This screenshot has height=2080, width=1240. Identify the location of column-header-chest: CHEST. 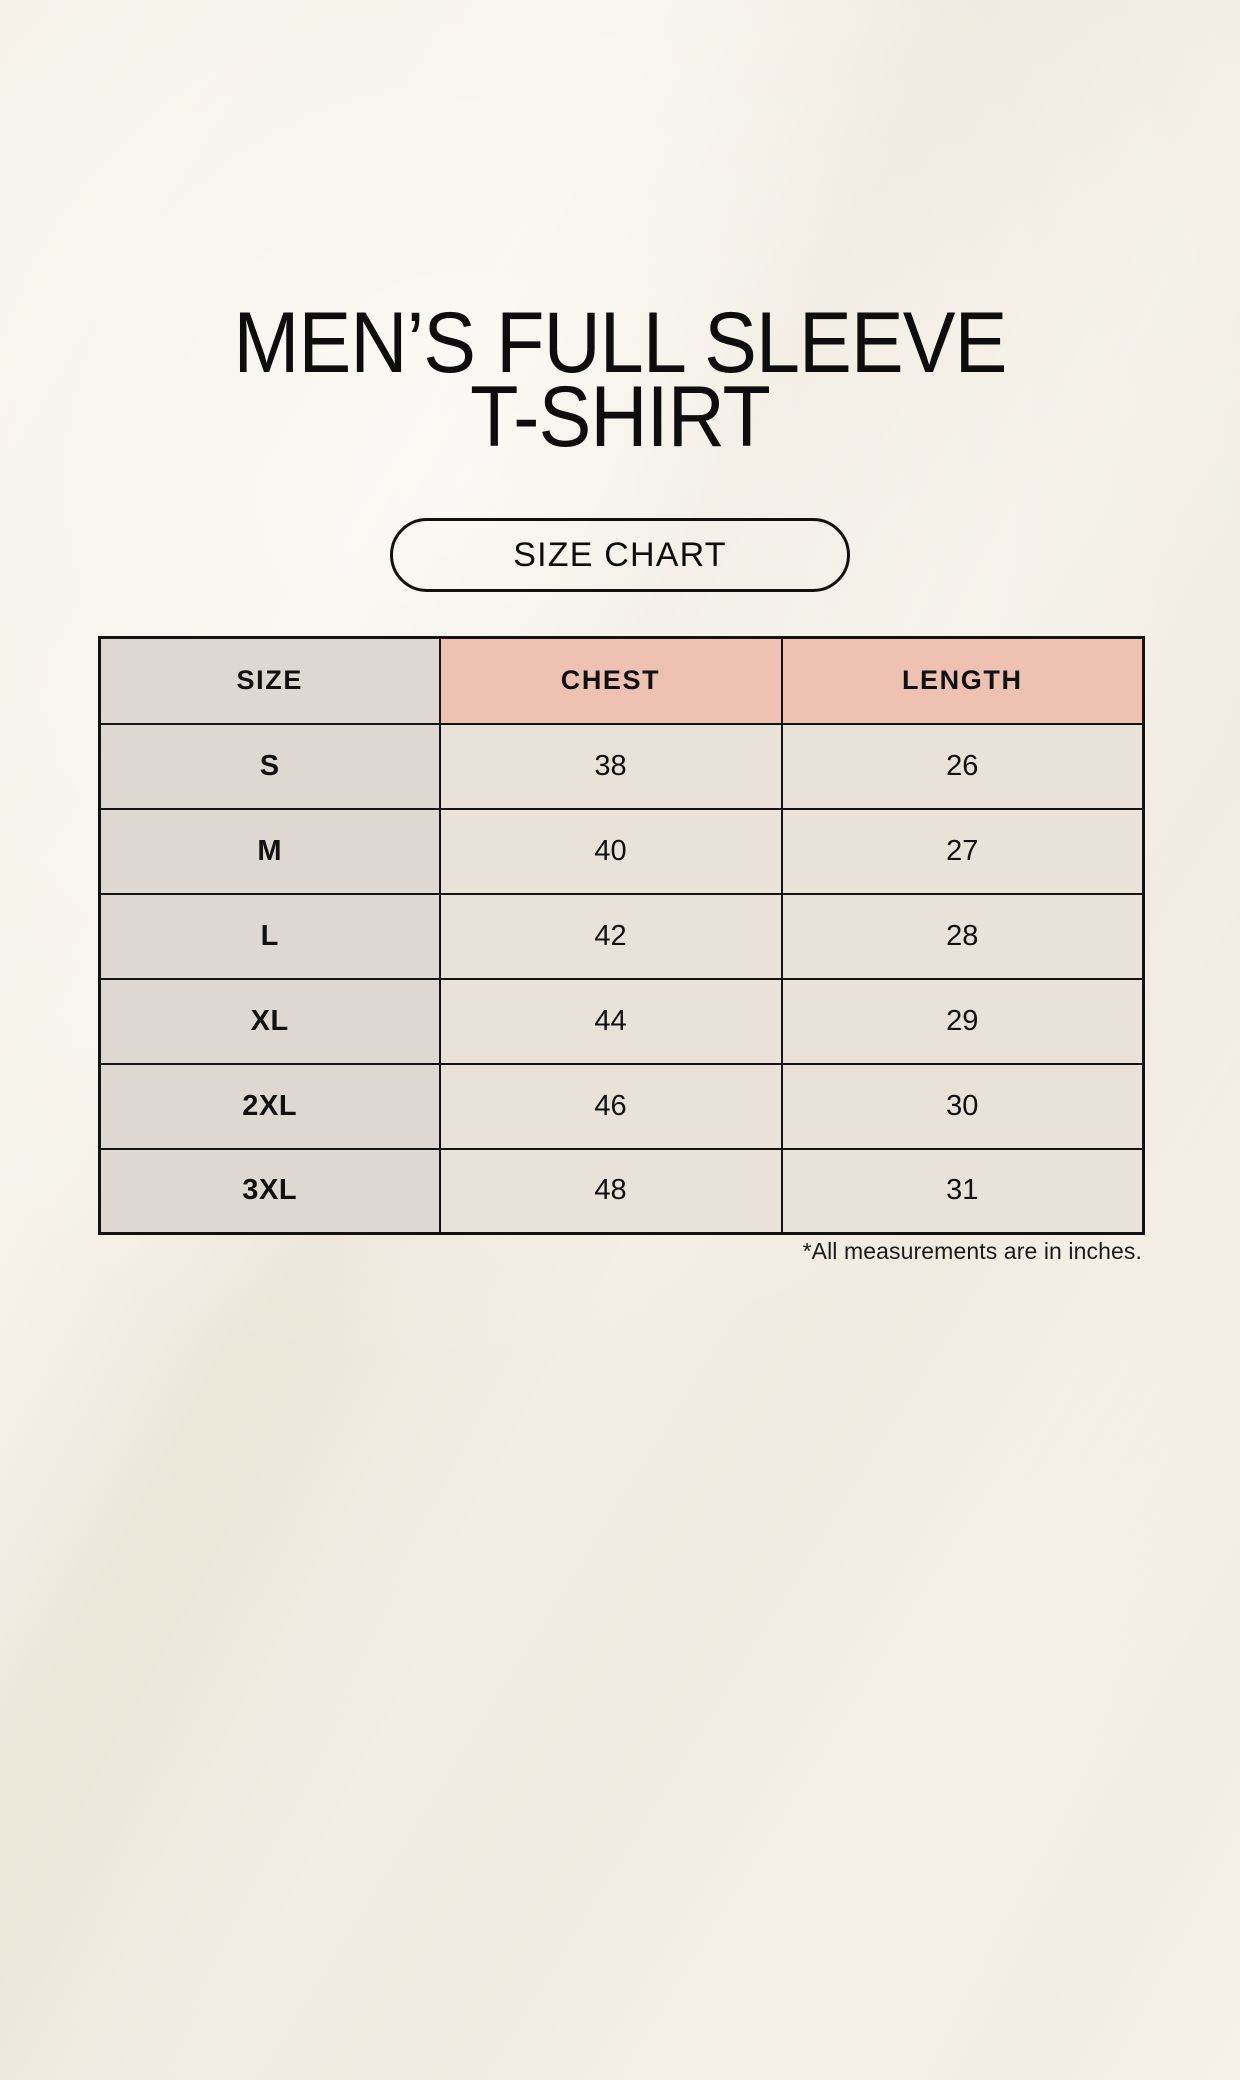
(610, 680).